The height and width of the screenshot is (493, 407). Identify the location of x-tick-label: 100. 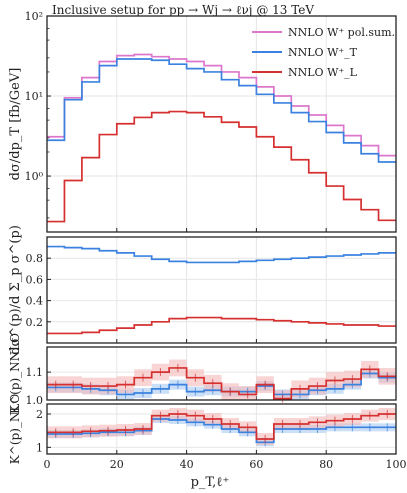
(396, 464).